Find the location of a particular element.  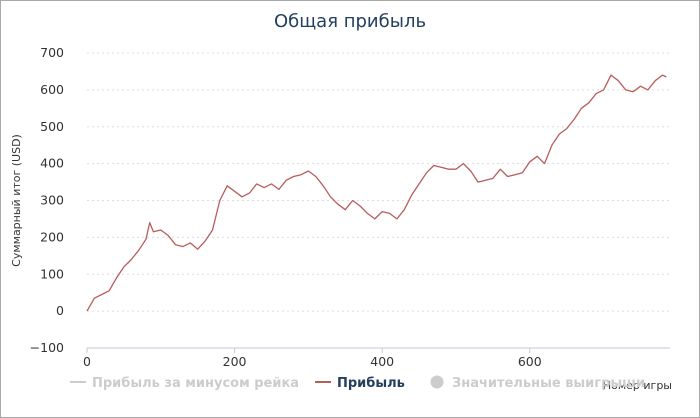

y-axis-ticks: −100 0 100 200 300 400 500 600 700 is located at coordinates (47, 200).